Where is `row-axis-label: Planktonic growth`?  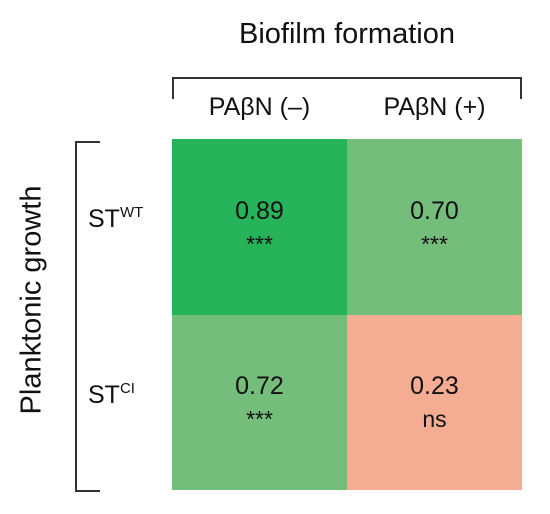 row-axis-label: Planktonic growth is located at coordinates (31, 300).